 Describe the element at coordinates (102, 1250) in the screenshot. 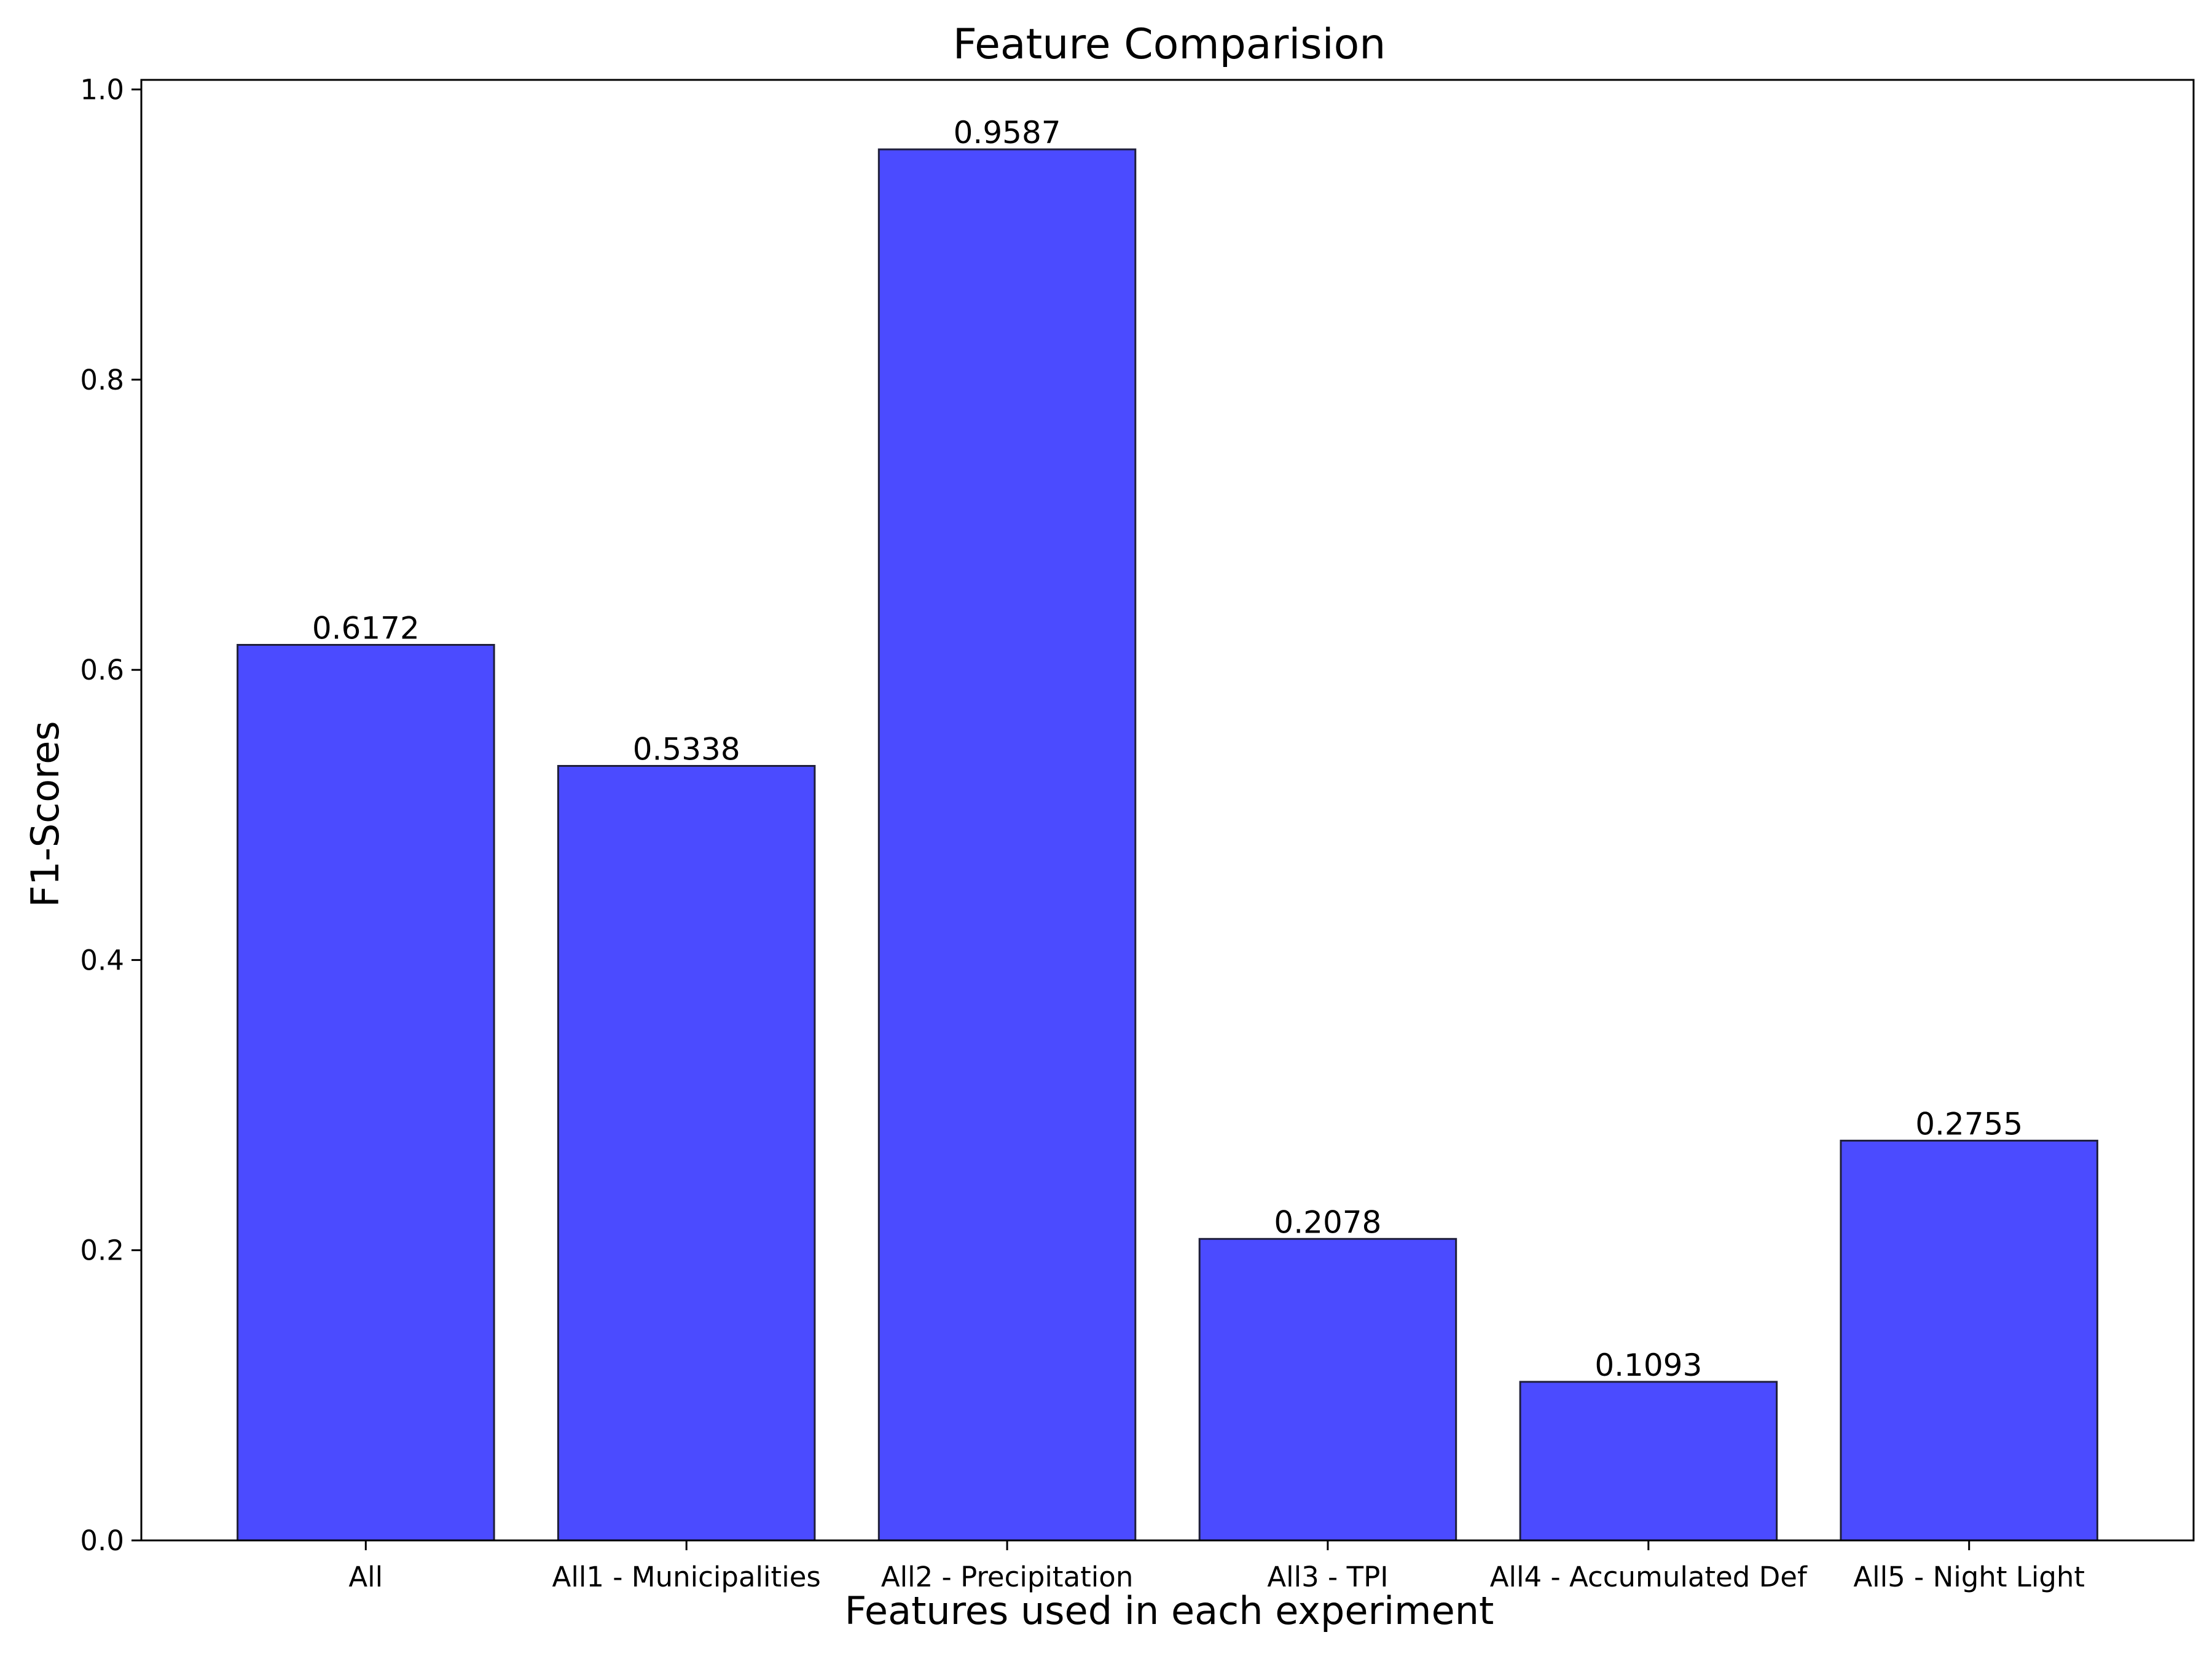

I see `y-tick-label: 0.2` at that location.